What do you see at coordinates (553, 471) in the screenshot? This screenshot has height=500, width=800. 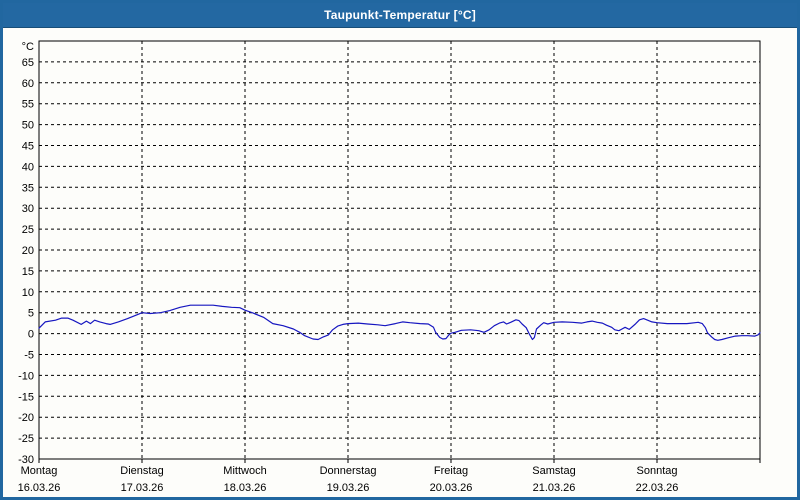 I see `x-axis-day-label: Samstag` at bounding box center [553, 471].